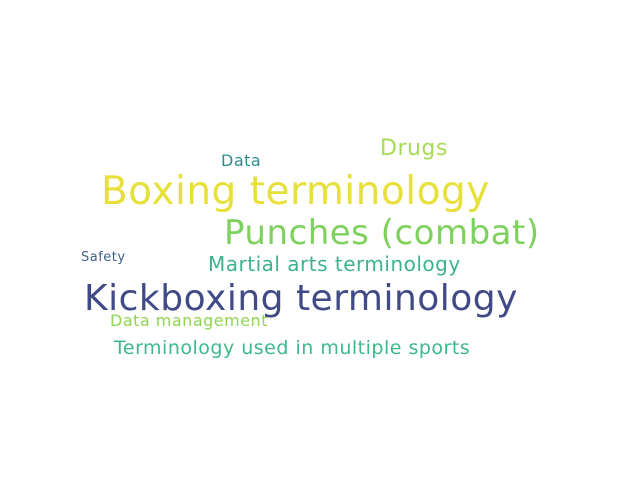 The width and height of the screenshot is (640, 480). Describe the element at coordinates (301, 298) in the screenshot. I see `word-kickboxing-terminology: Kickboxing terminology` at that location.